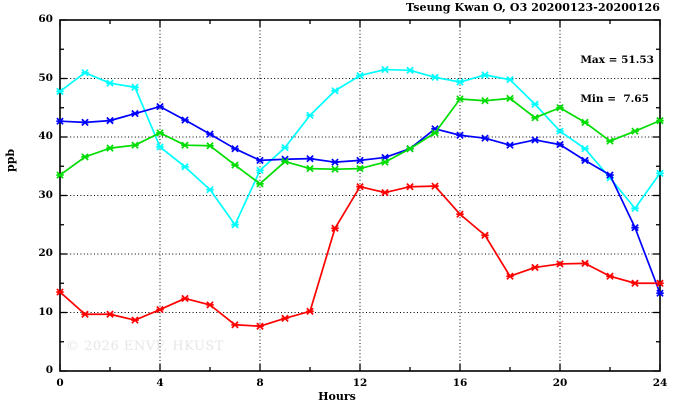 The height and width of the screenshot is (409, 674). What do you see at coordinates (460, 383) in the screenshot?
I see `x-tick-label: 16` at bounding box center [460, 383].